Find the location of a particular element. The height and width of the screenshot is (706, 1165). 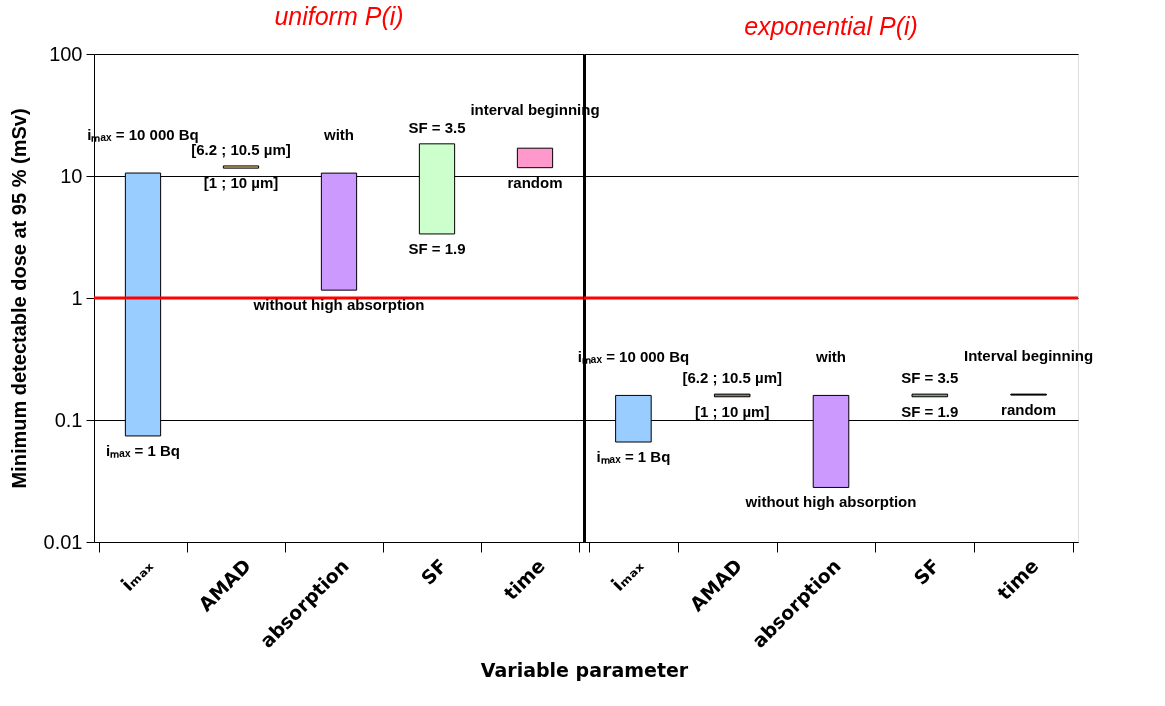

x-axis-title: Variable parameter is located at coordinates (584, 669).